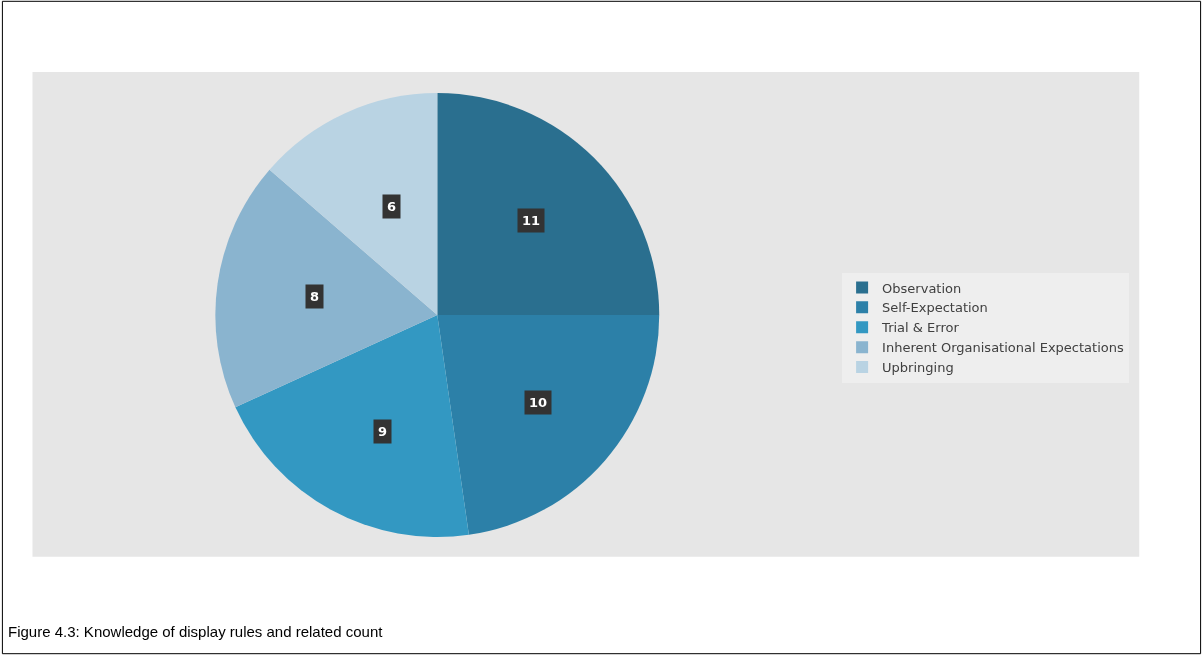 The image size is (1203, 655). What do you see at coordinates (538, 402) in the screenshot?
I see `data-label: 10` at bounding box center [538, 402].